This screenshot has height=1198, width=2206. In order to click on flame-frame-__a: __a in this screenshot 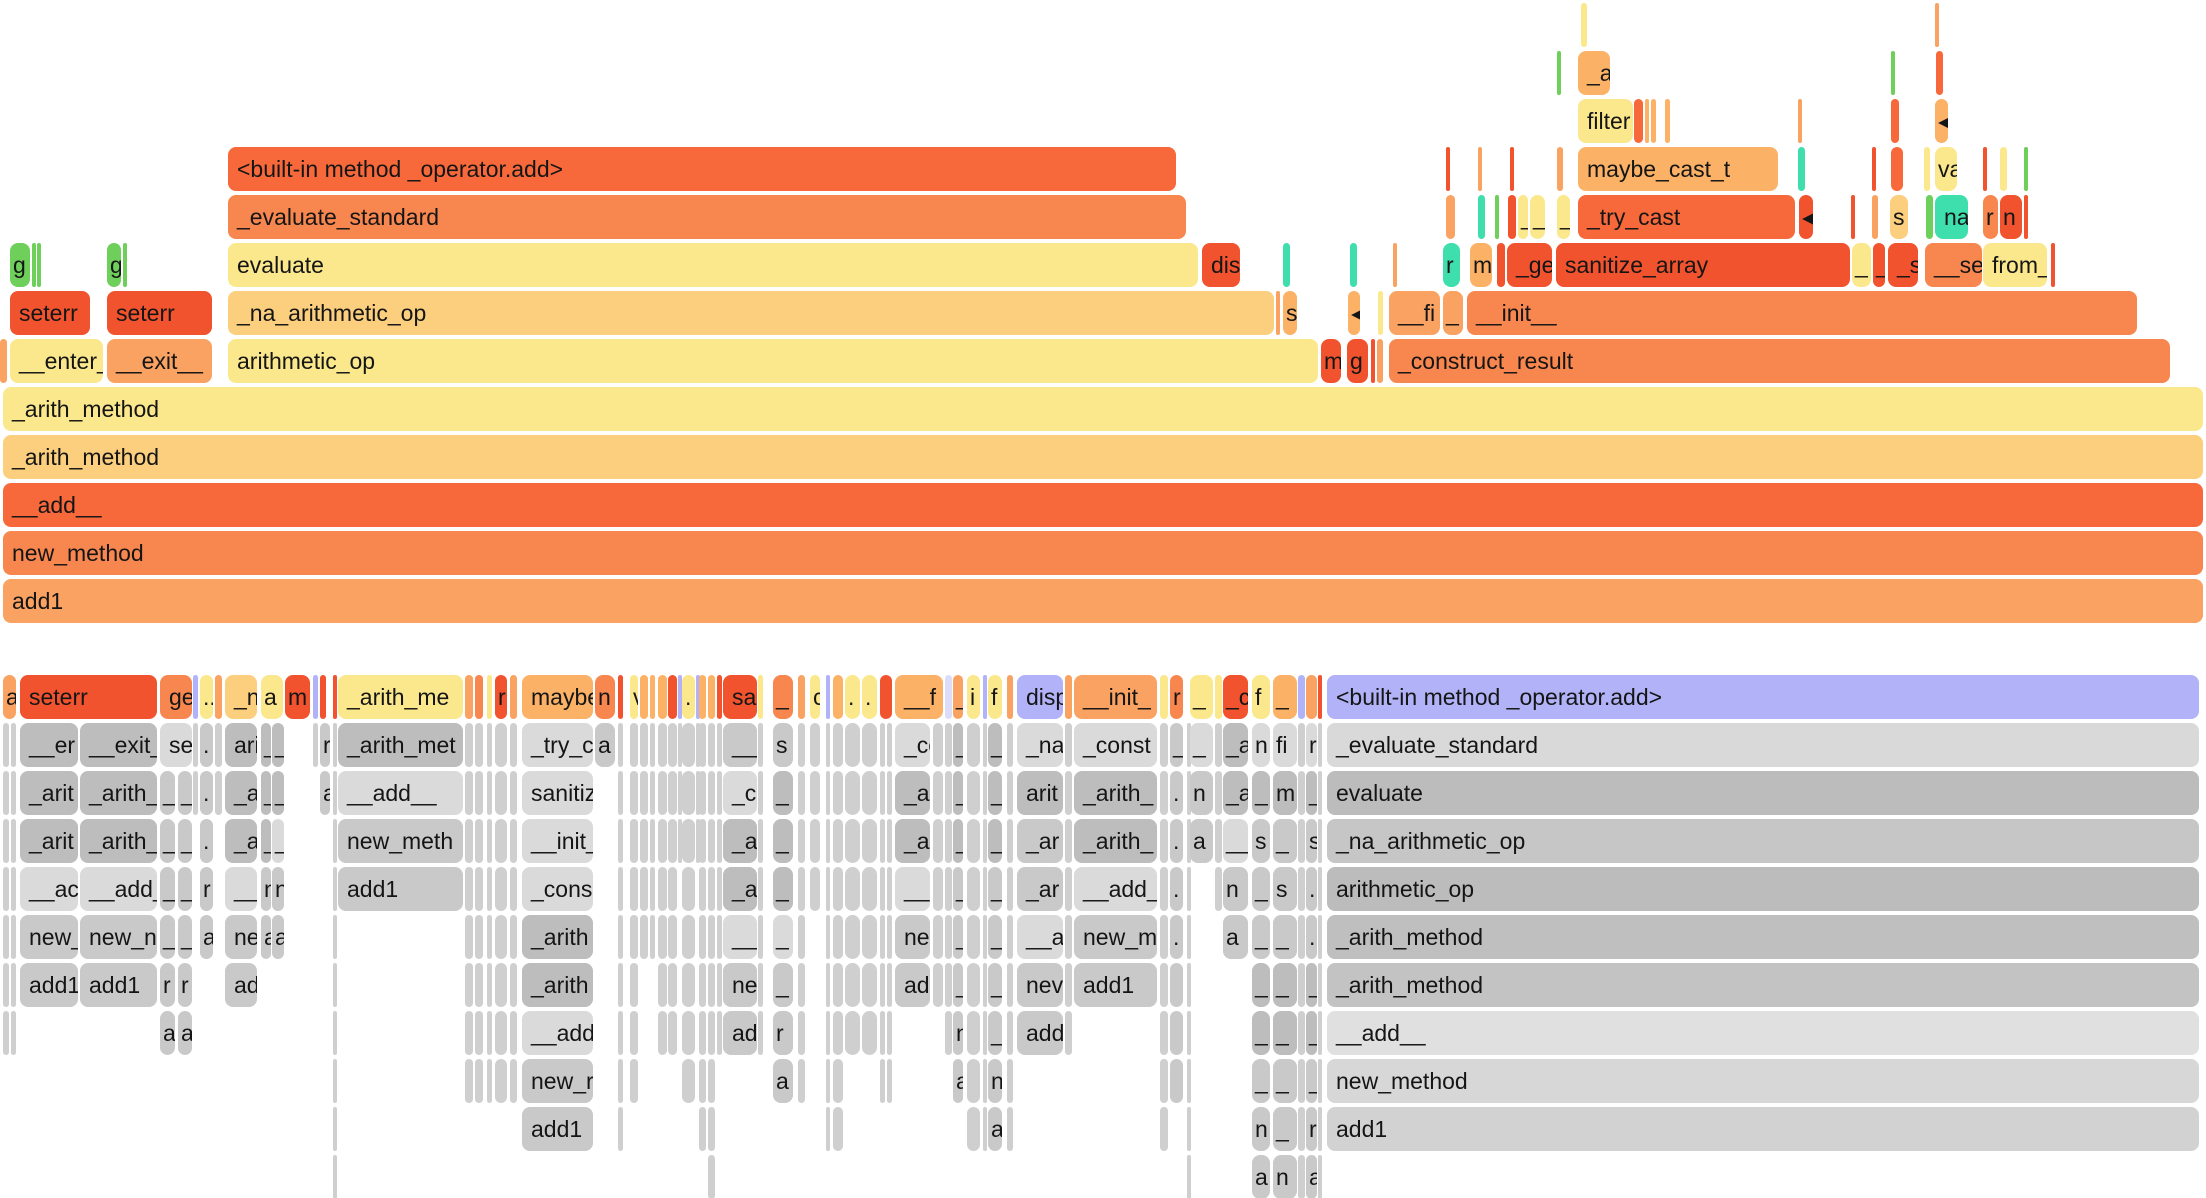, I will do `click(912, 889)`.